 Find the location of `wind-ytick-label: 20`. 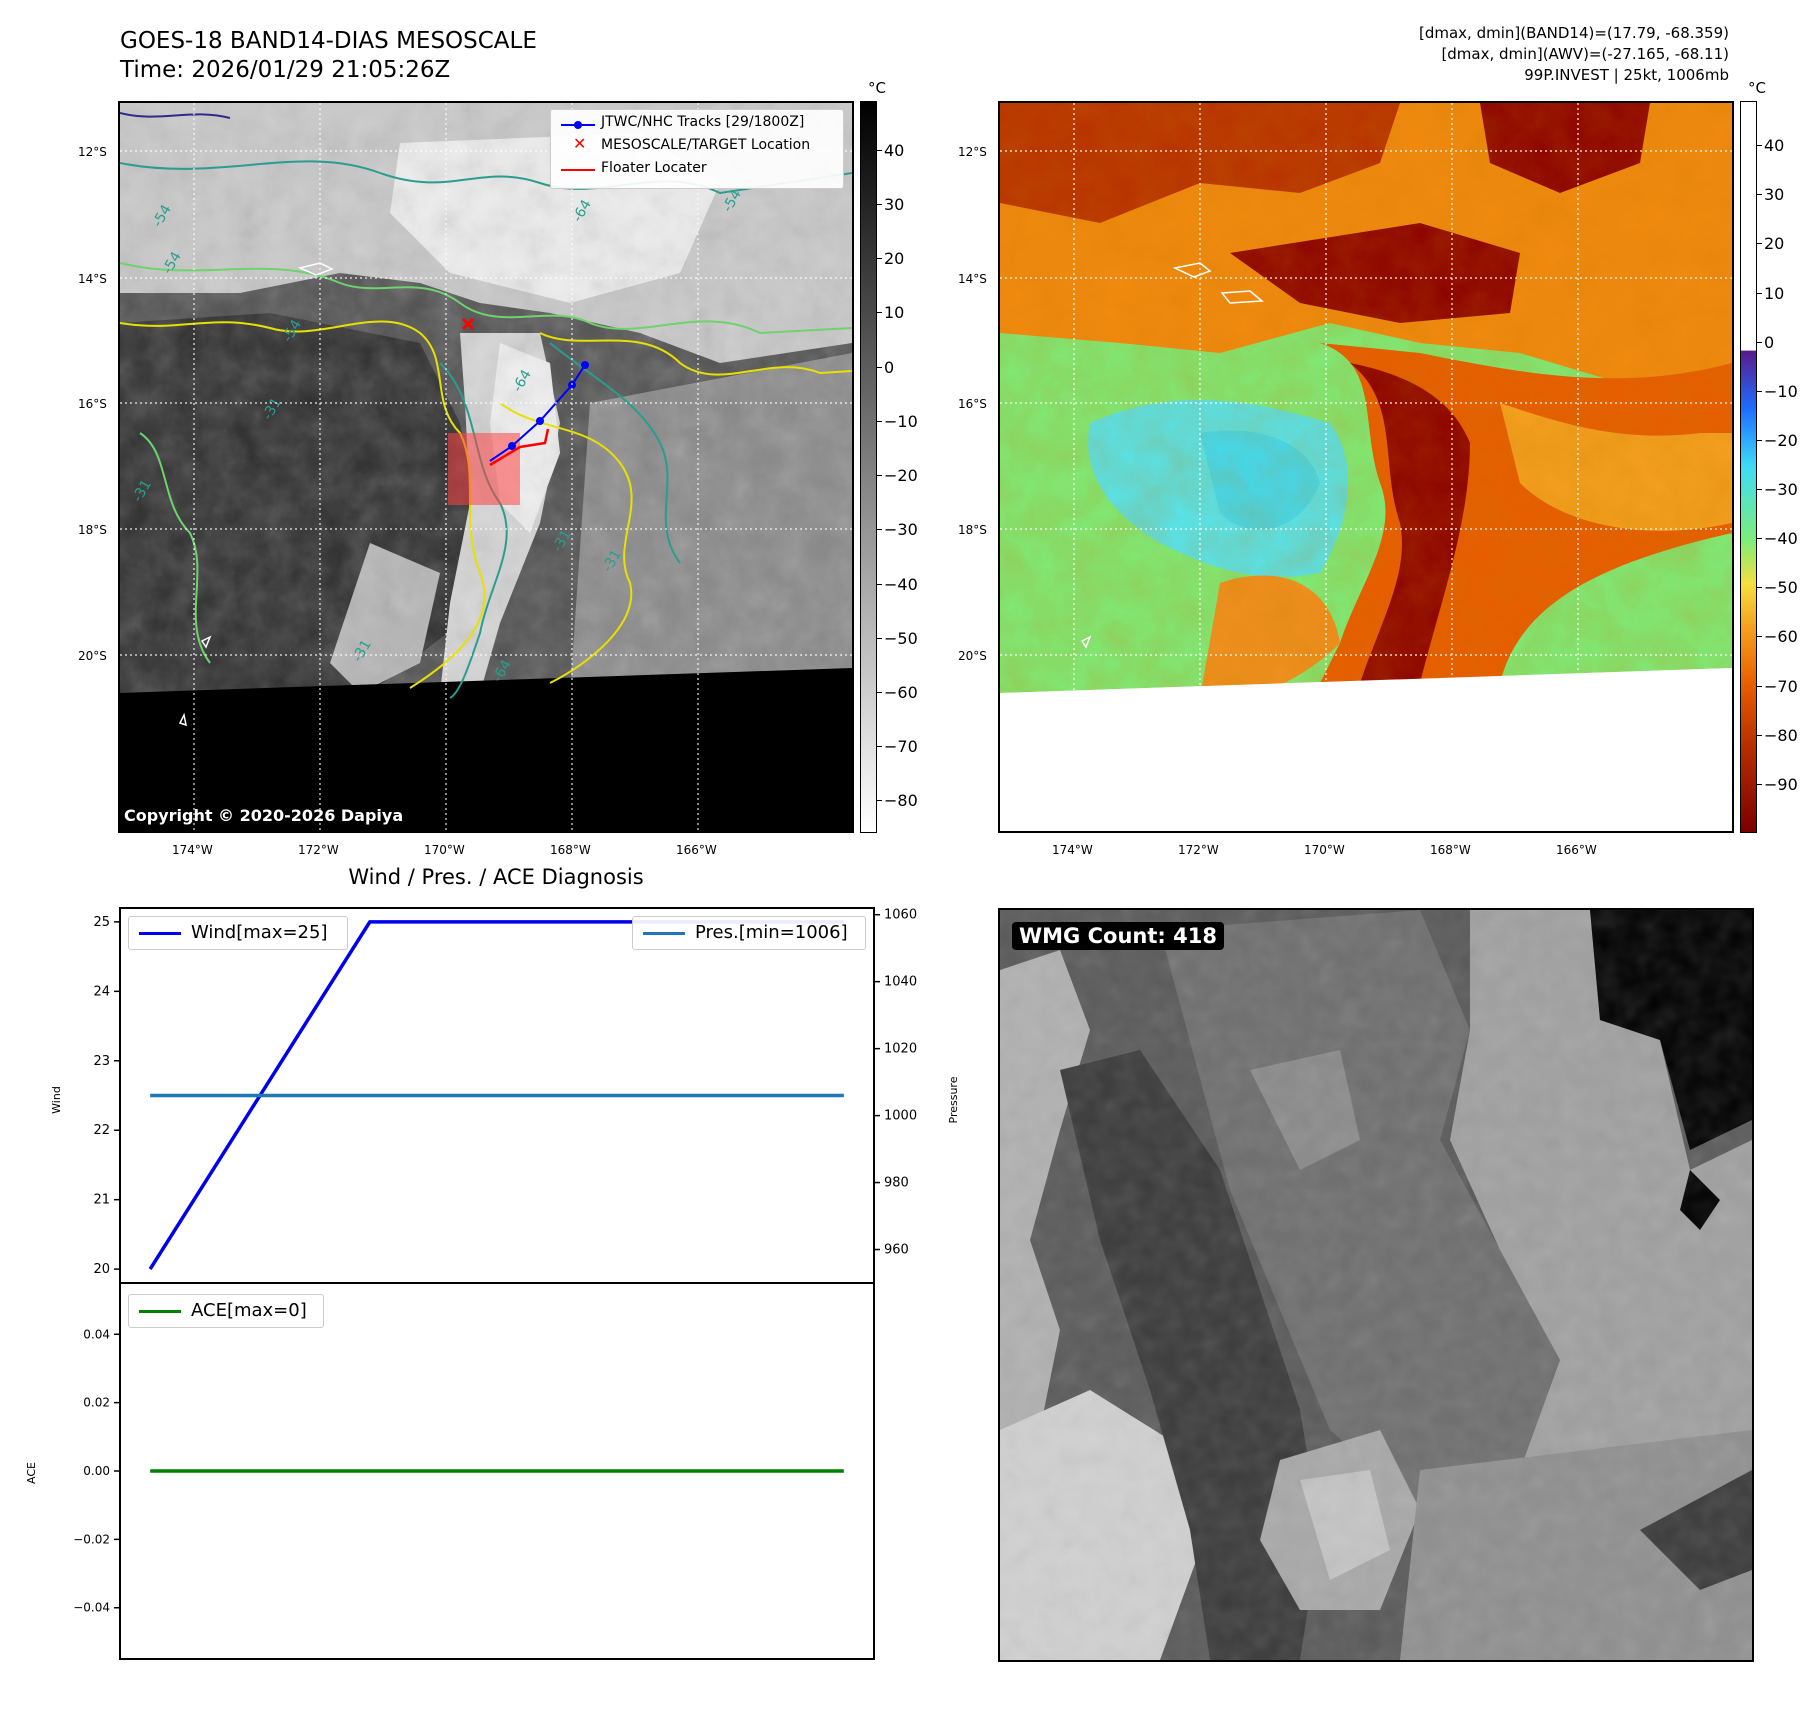

wind-ytick-label: 20 is located at coordinates (101, 1269).